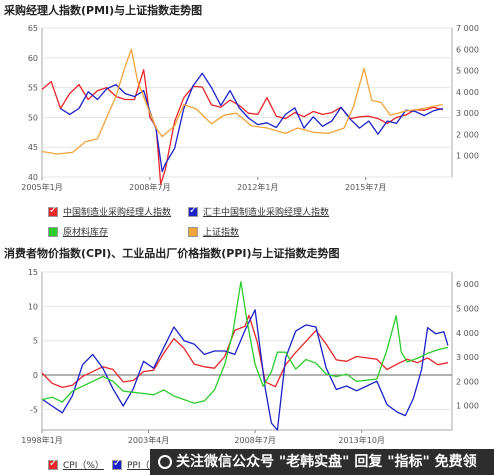 Image resolution: width=494 pixels, height=475 pixels. What do you see at coordinates (35, 375) in the screenshot?
I see `y-left-tick-label: 0` at bounding box center [35, 375].